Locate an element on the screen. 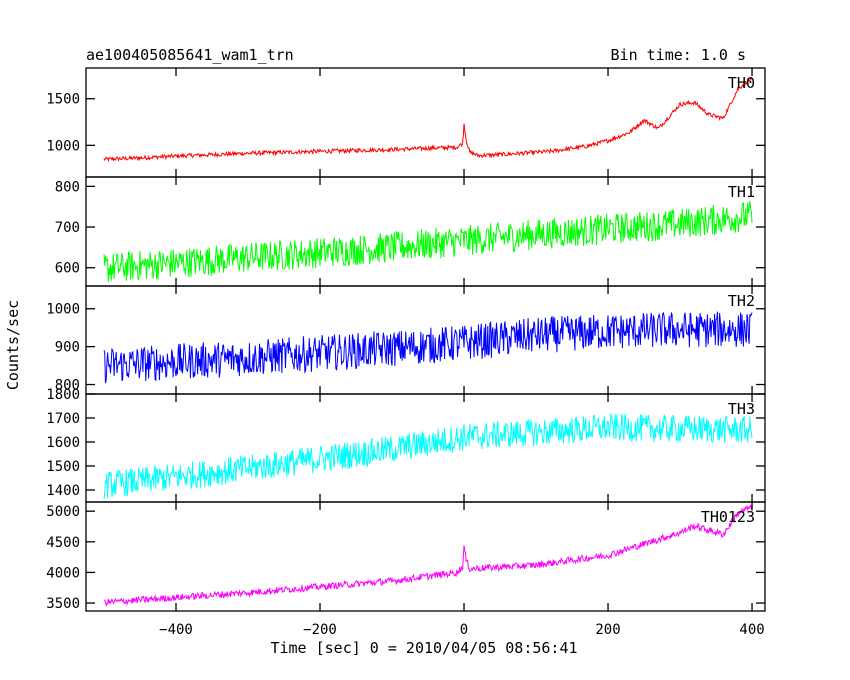  panel-th1: 600 700 800 TH1 is located at coordinates (410, 231).